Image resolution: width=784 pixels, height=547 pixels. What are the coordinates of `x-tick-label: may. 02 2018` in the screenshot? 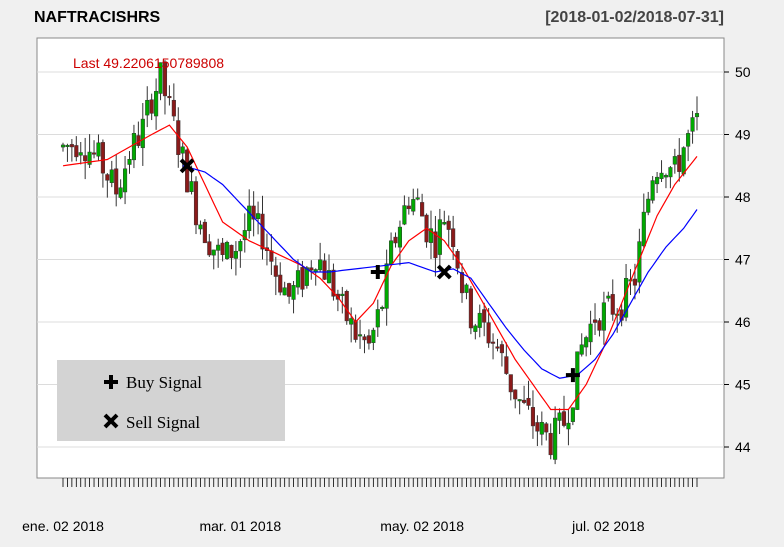 It's located at (422, 526).